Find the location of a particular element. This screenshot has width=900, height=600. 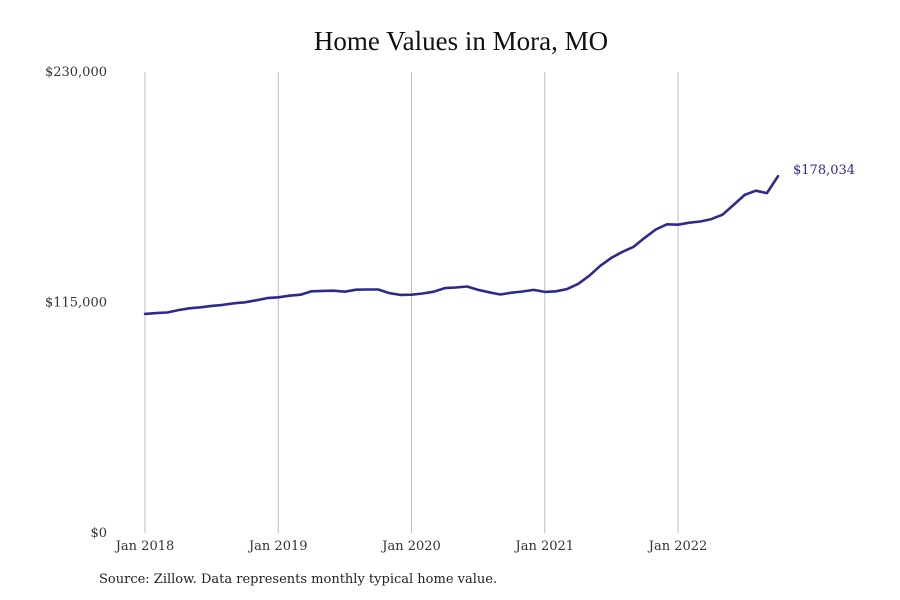

y-tick-label: $115,000 is located at coordinates (76, 303).